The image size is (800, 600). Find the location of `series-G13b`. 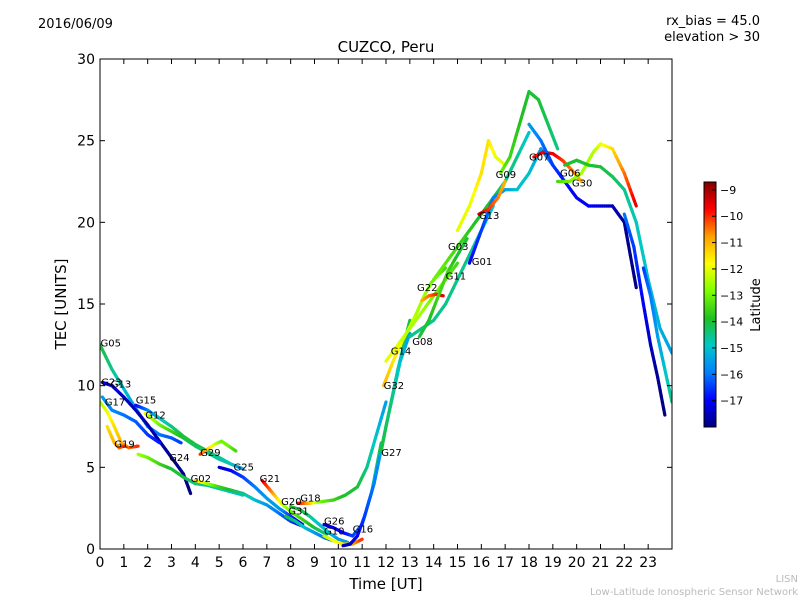

series-G13b is located at coordinates (492, 197).